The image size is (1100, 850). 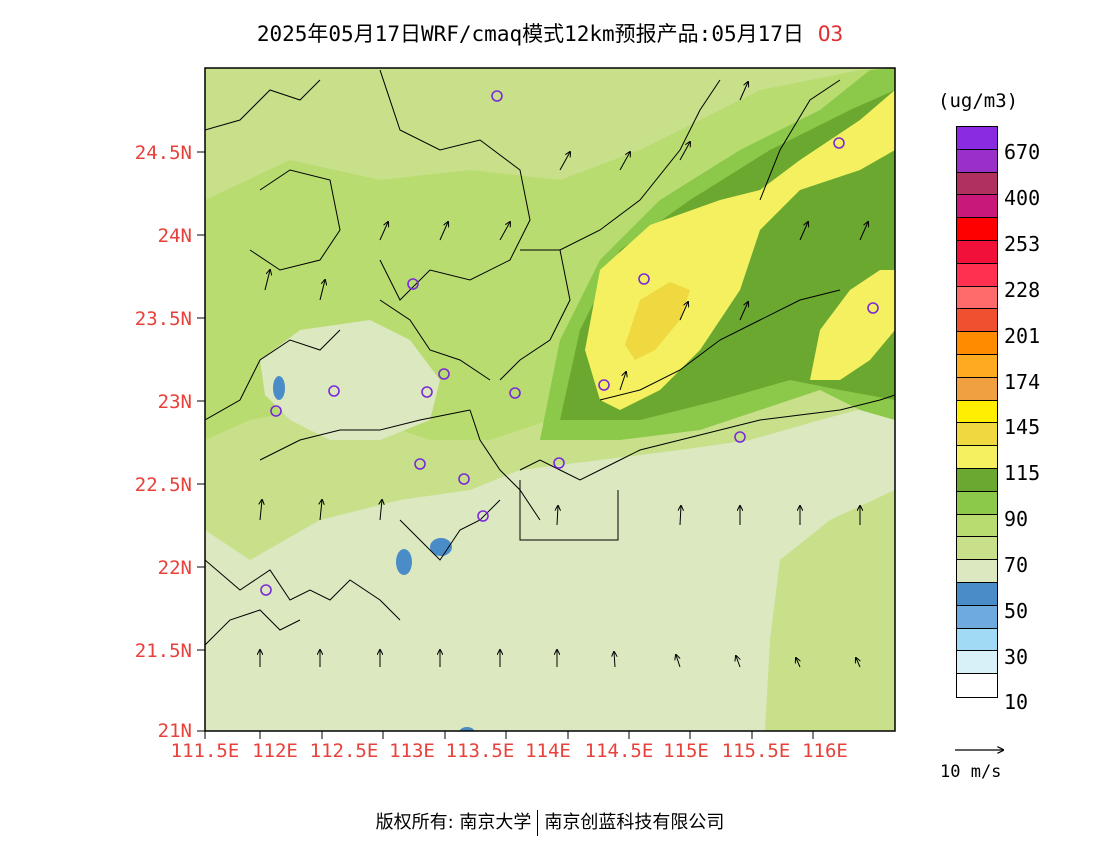 I want to click on lat-label: 22.5N, so click(x=163, y=485).